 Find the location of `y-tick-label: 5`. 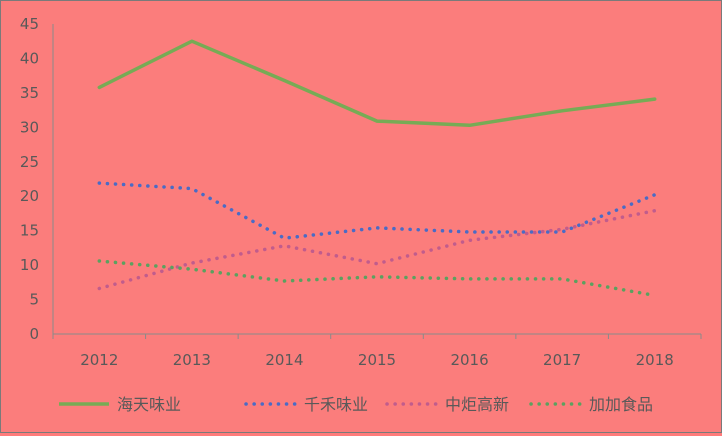

y-tick-label: 5 is located at coordinates (34, 300).